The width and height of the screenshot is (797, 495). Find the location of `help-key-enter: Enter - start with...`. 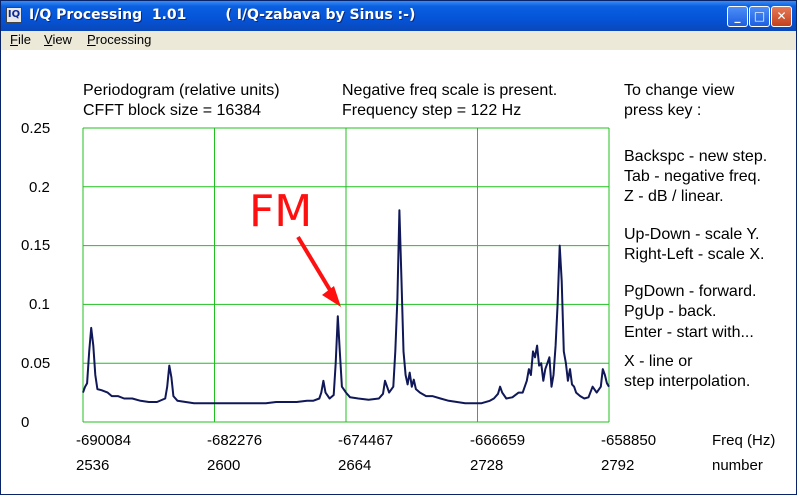

help-key-enter: Enter - start with... is located at coordinates (689, 332).